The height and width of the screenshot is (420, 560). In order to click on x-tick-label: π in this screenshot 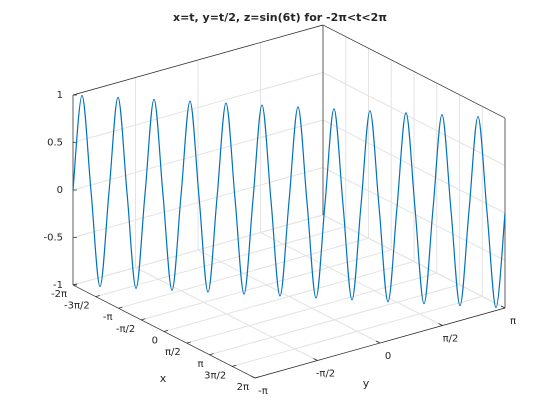, I will do `click(200, 364)`.